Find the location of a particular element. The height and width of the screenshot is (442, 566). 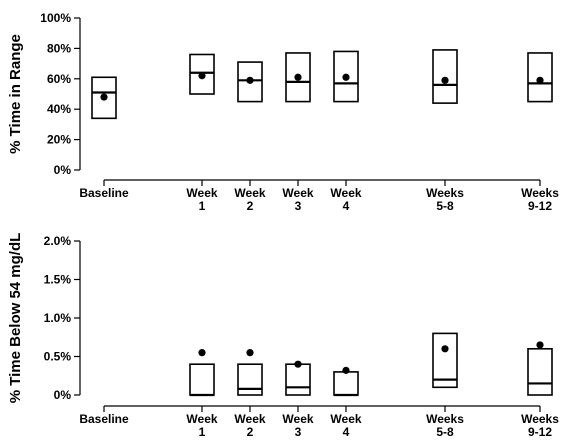

y-axis-title: % Time Below 54 mg/dL is located at coordinates (15, 318).